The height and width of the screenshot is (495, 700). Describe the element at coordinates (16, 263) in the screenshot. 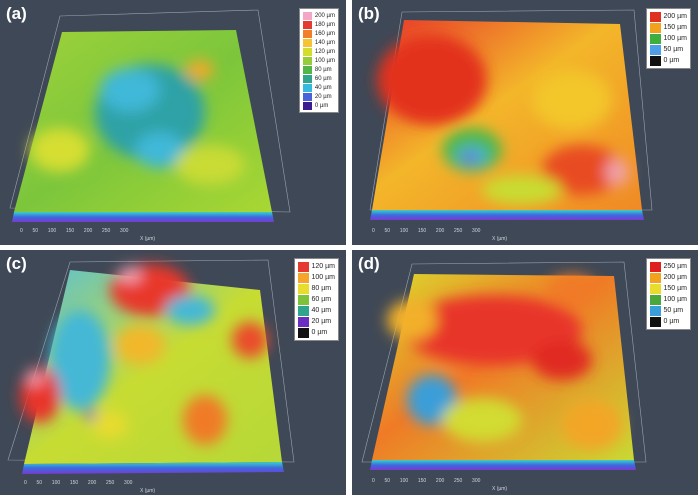

I see `panel-label: (c)` at that location.